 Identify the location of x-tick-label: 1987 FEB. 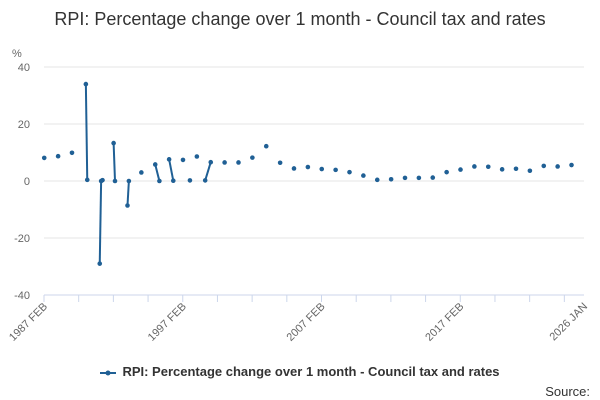
(28, 322).